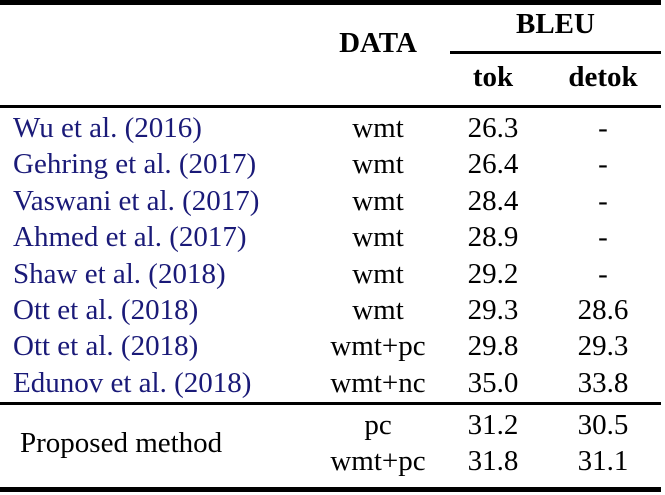  Describe the element at coordinates (330, 106) in the screenshot. I see `header-rule` at that location.